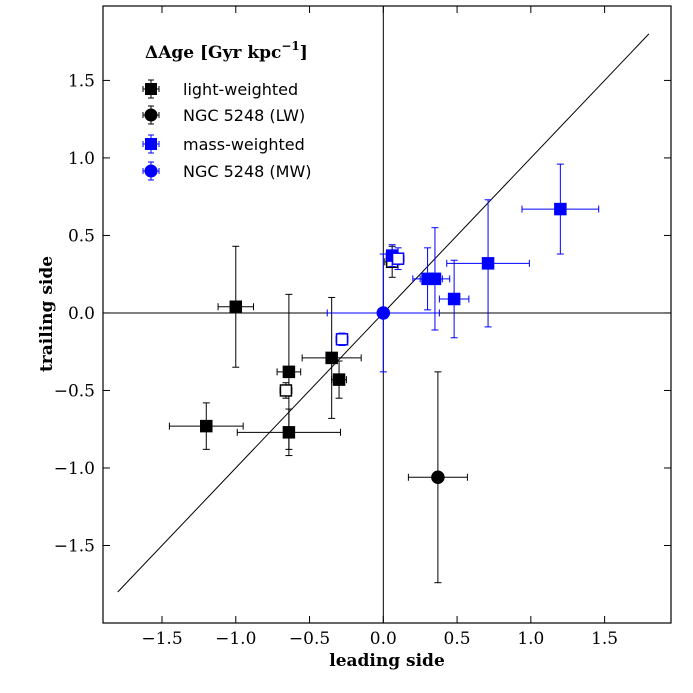 The width and height of the screenshot is (693, 693). I want to click on y-tick-label: 1.0, so click(81, 159).